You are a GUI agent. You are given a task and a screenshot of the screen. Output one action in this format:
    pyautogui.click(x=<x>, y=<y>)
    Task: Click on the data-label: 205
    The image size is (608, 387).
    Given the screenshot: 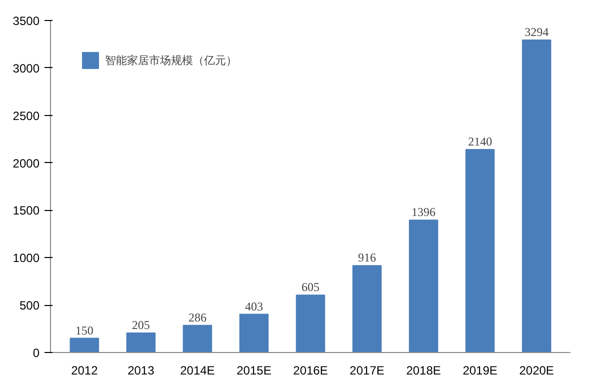 What is the action you would take?
    pyautogui.click(x=141, y=325)
    